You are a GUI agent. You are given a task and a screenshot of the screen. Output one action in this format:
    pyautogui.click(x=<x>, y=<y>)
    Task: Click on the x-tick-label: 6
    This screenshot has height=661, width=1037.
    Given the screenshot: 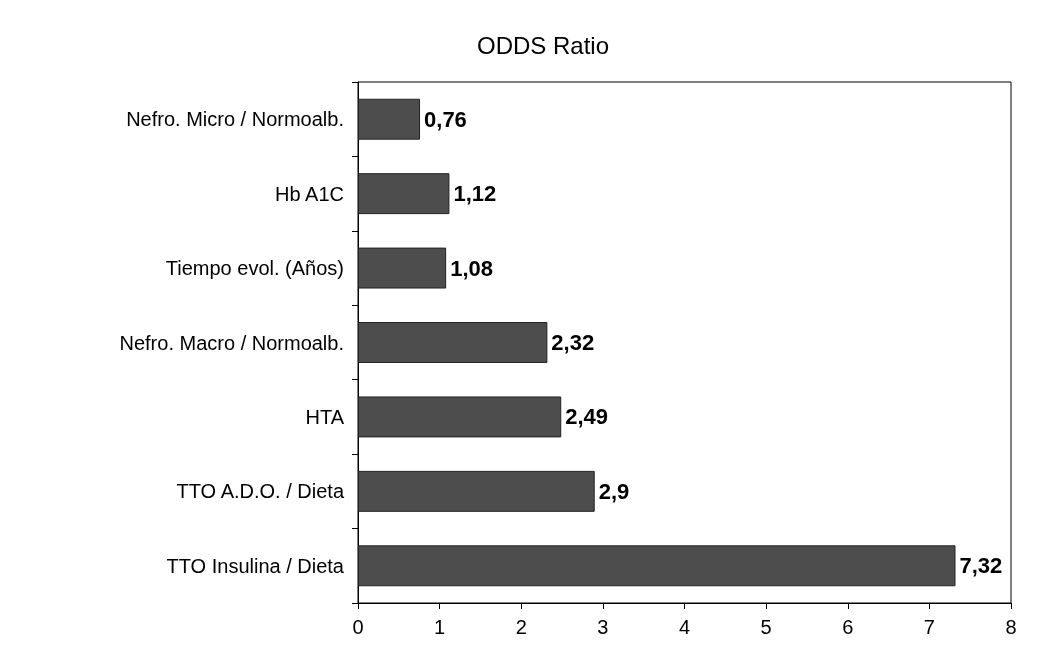 What is the action you would take?
    pyautogui.click(x=848, y=627)
    